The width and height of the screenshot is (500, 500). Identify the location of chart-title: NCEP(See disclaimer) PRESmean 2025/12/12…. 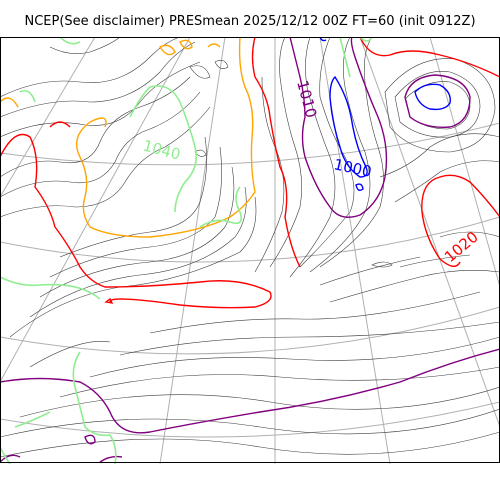
(250, 21).